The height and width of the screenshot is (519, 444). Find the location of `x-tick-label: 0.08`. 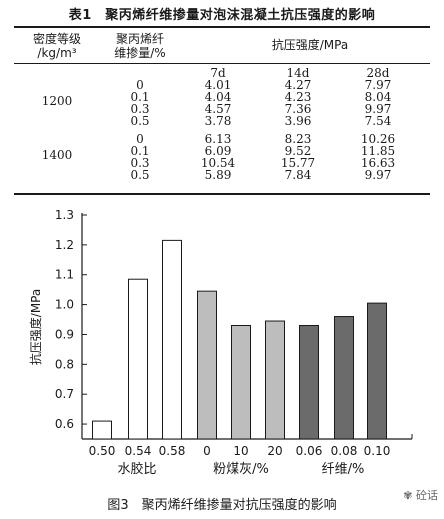

x-tick-label: 0.08 is located at coordinates (344, 451).